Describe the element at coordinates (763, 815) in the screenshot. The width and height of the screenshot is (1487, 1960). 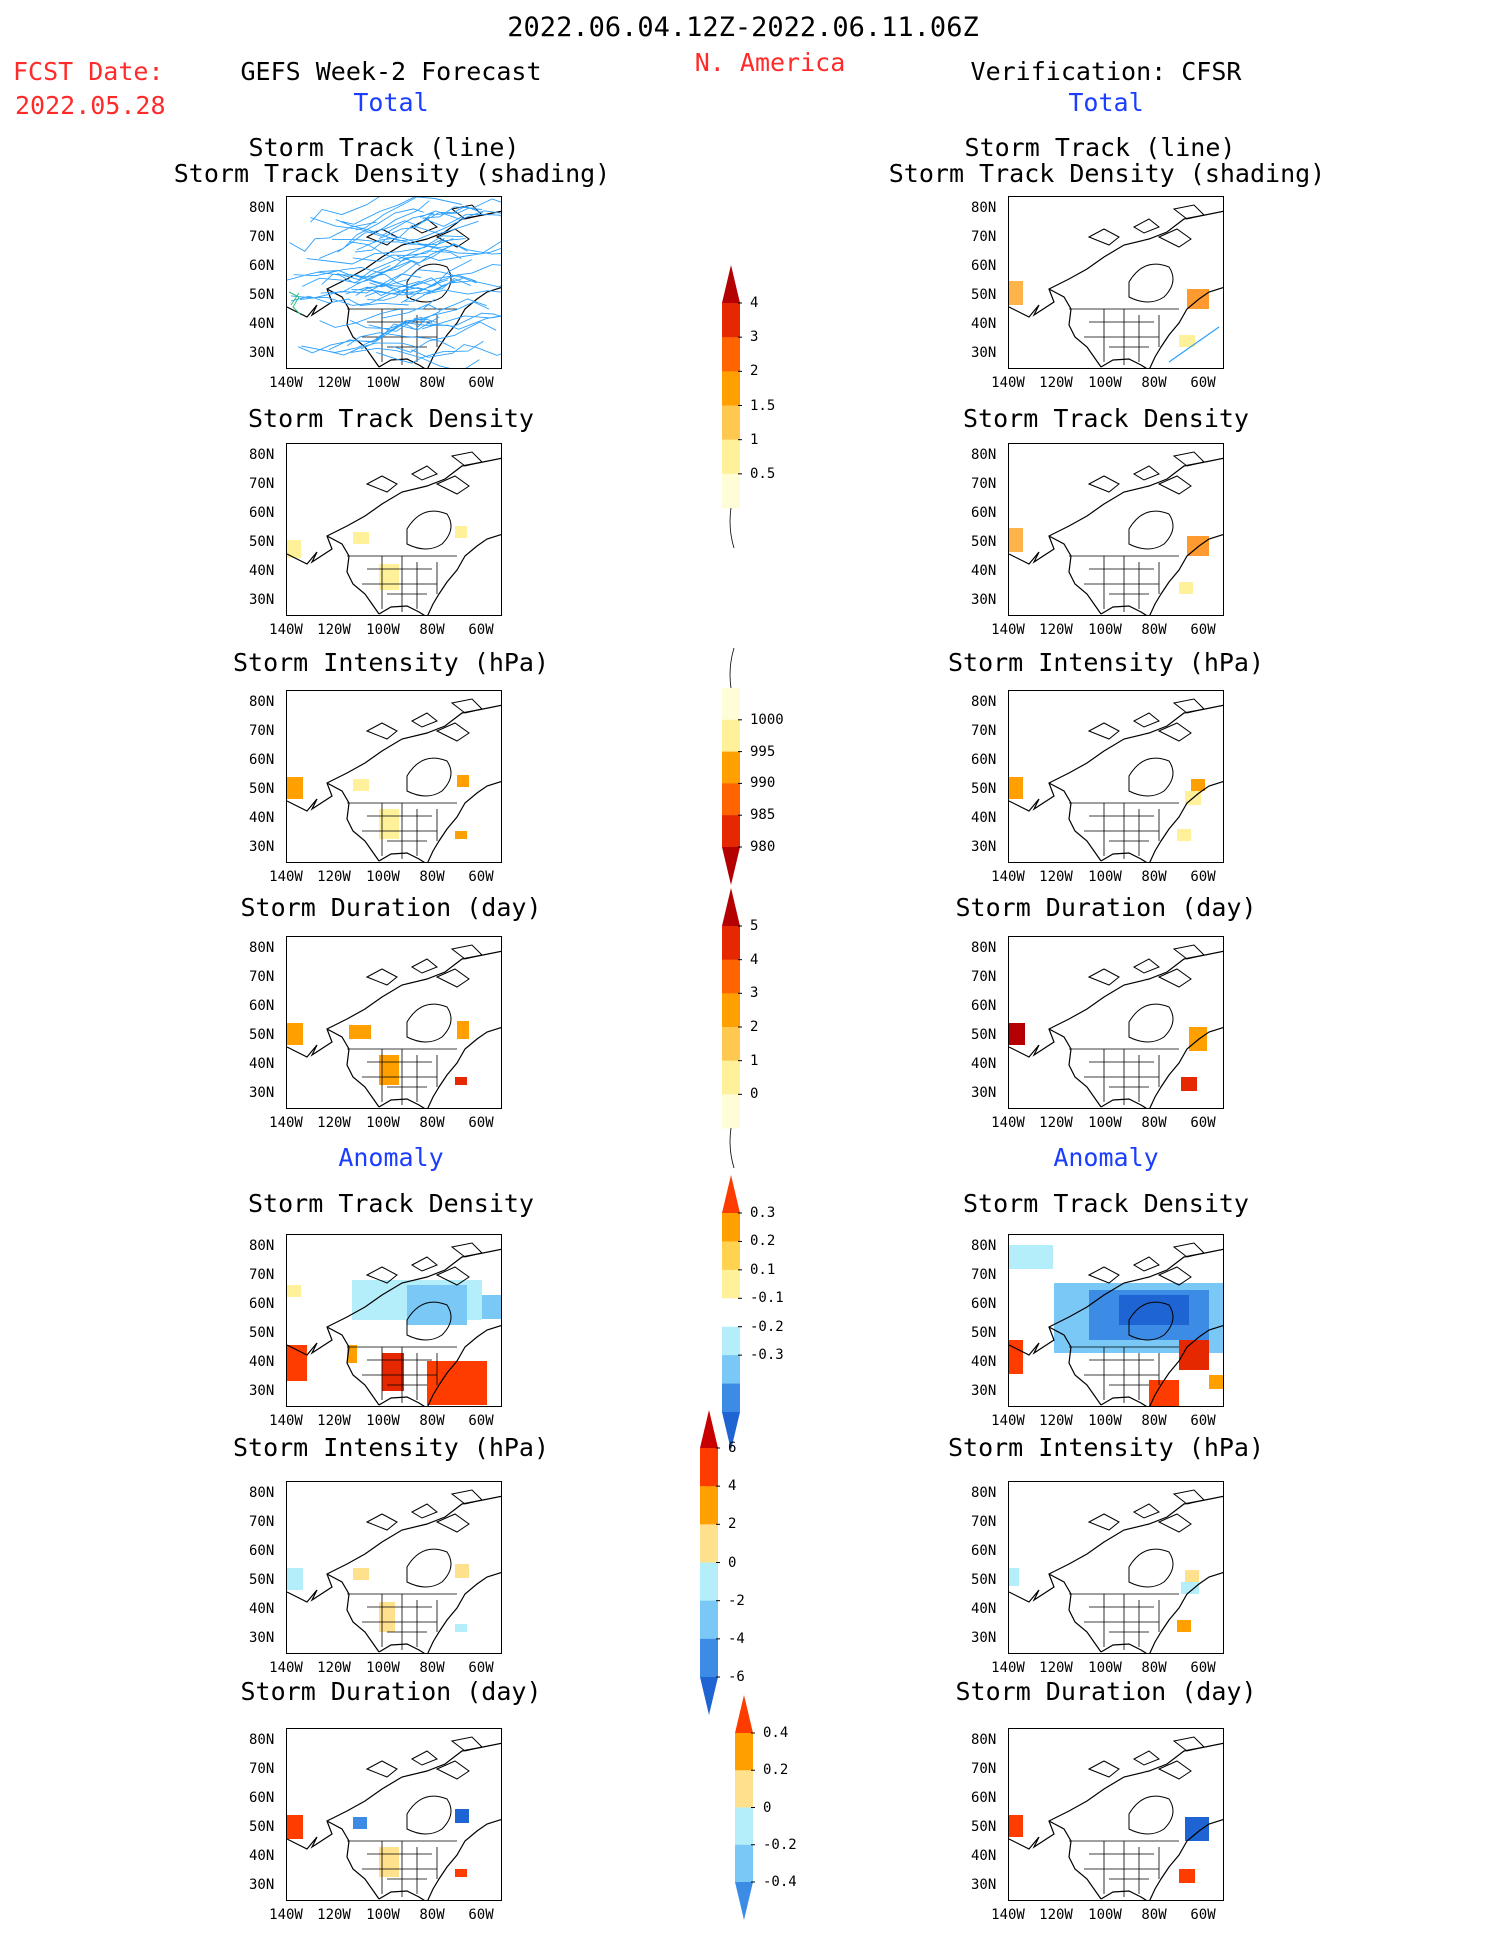
I see `colorbar-label: 985` at that location.